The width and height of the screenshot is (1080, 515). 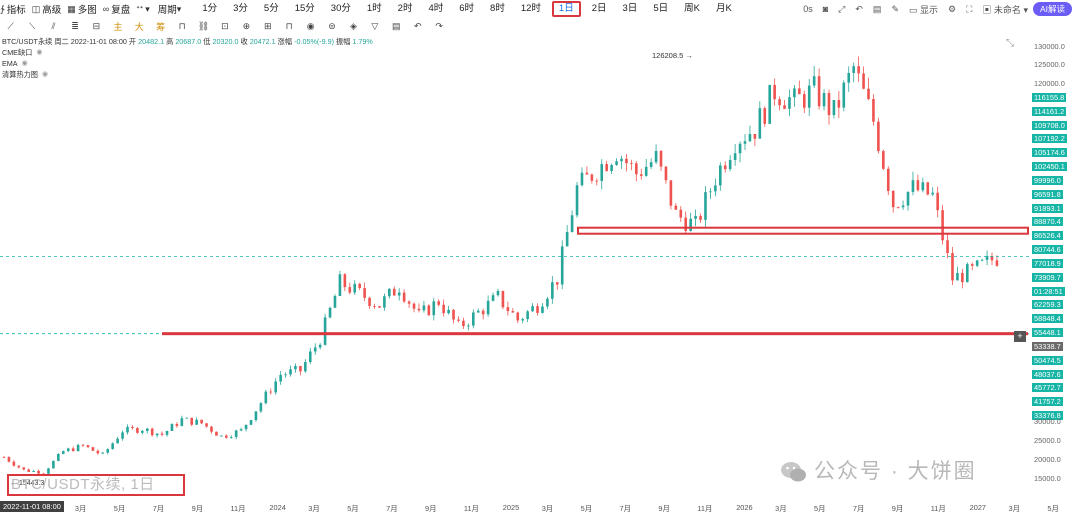 What do you see at coordinates (304, 8) in the screenshot?
I see `interval-3: 15分` at bounding box center [304, 8].